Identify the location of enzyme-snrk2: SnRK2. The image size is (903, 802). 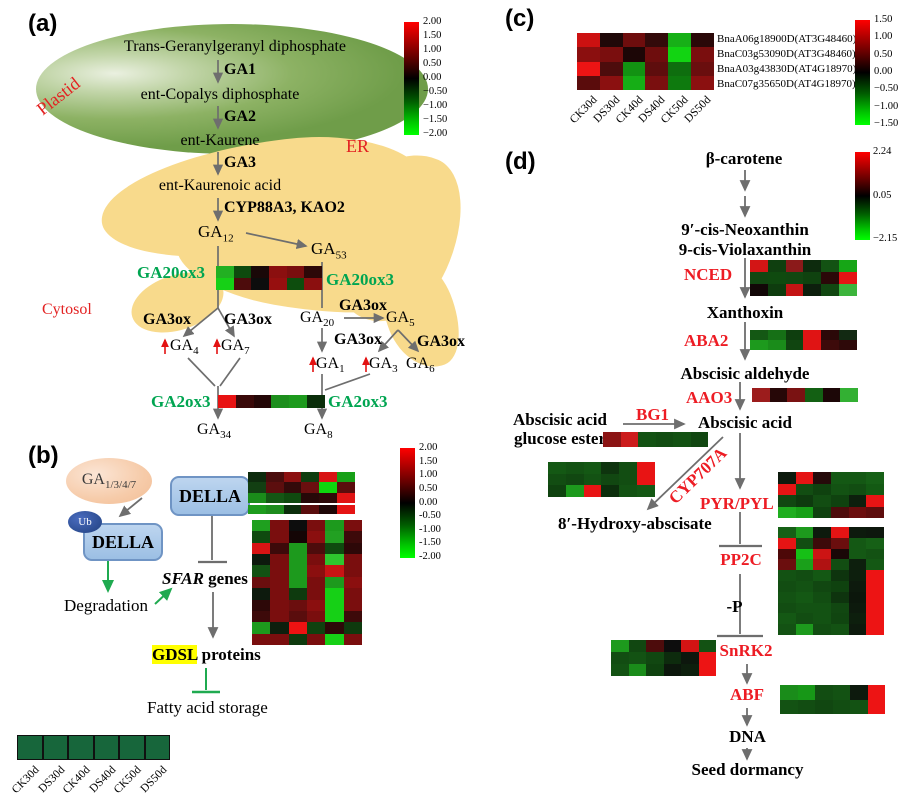
(746, 650).